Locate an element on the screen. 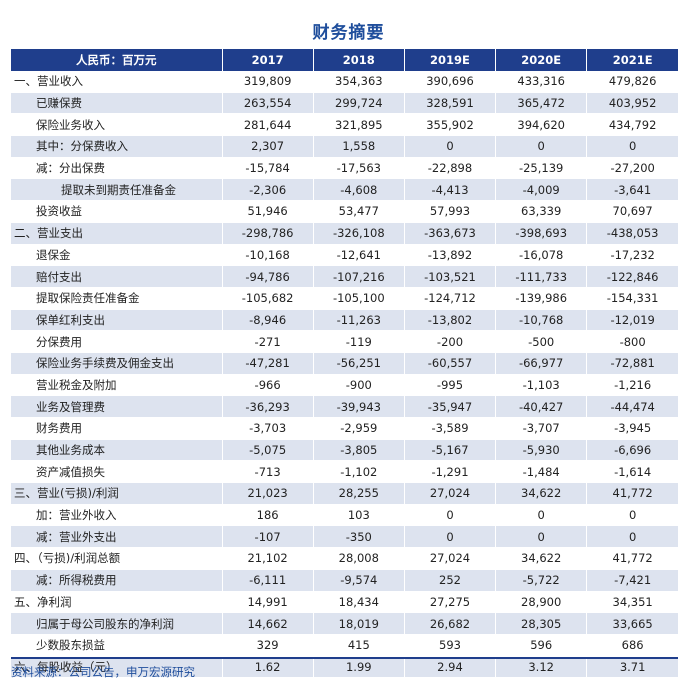 Image resolution: width=697 pixels, height=693 pixels. row-value: 479,826 is located at coordinates (632, 82).